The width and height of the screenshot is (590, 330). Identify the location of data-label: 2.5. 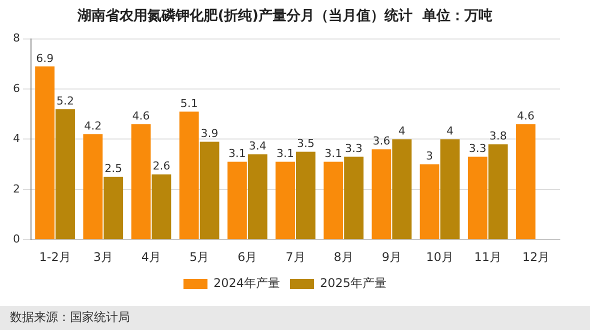
(113, 169).